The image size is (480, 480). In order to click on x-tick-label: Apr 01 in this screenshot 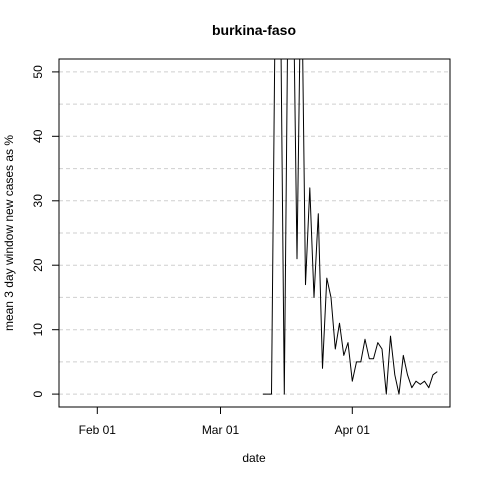, I will do `click(353, 430)`.